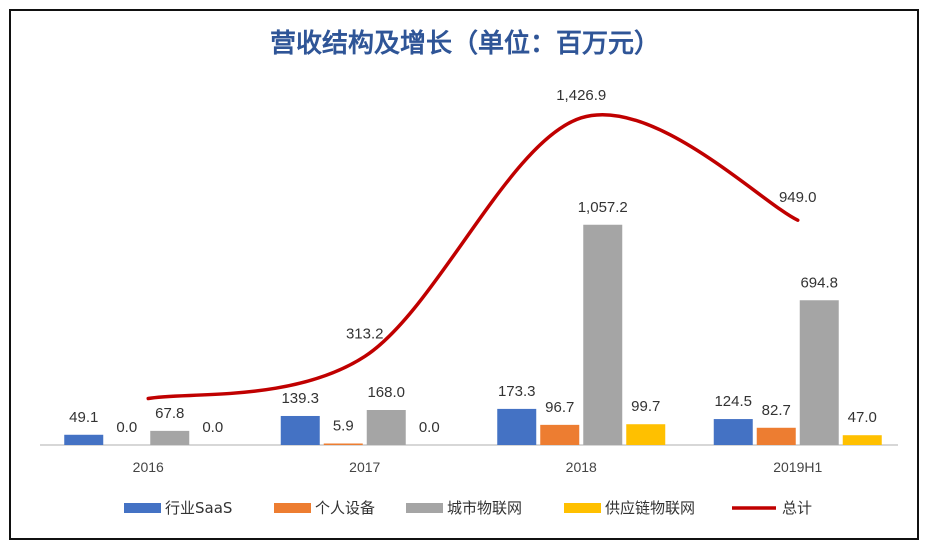 The image size is (930, 552). I want to click on legend-label: 总计, so click(797, 508).